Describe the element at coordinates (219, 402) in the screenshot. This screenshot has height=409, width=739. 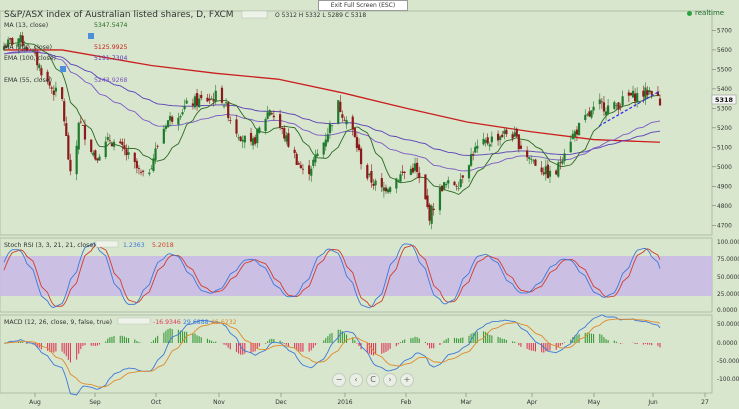
I see `time-tick-label: Nov` at that location.